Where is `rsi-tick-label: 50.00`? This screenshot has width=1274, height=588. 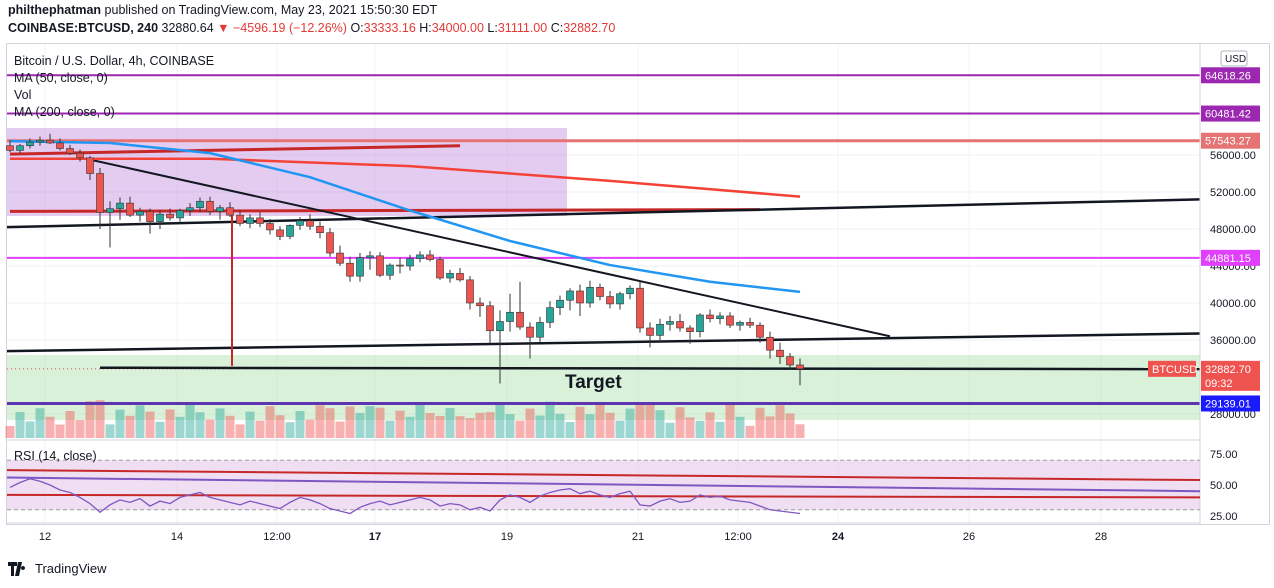 rsi-tick-label: 50.00 is located at coordinates (1224, 486).